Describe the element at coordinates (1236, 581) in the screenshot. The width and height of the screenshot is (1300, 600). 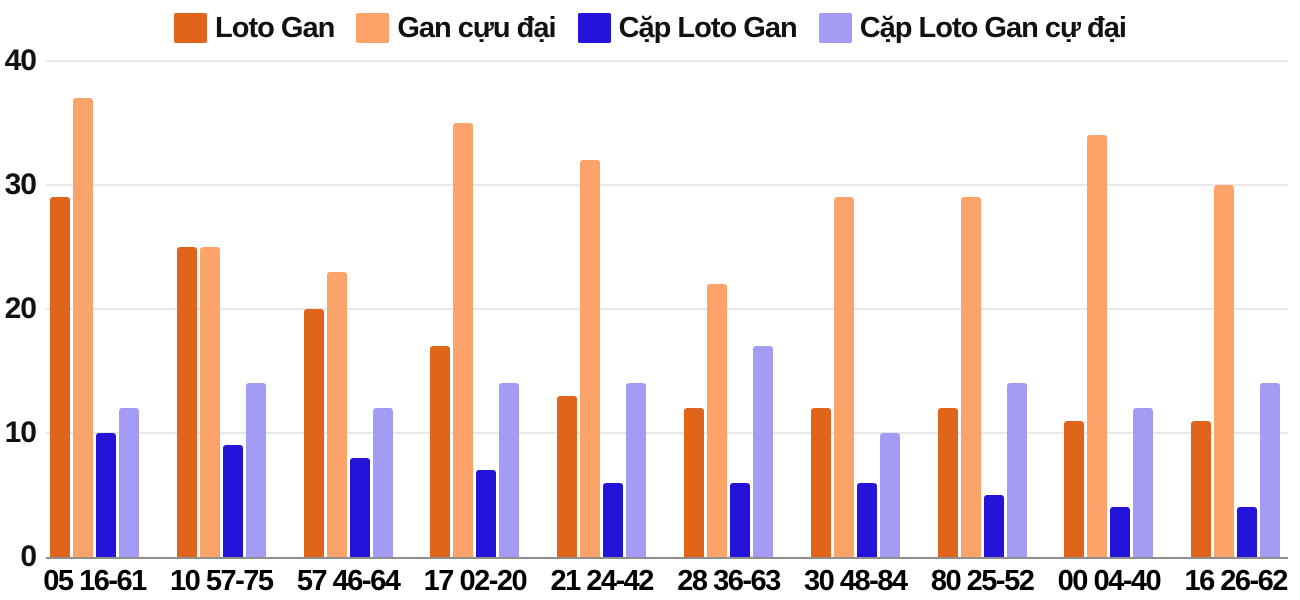
I see `x-axis-category-label: 16 26-62` at that location.